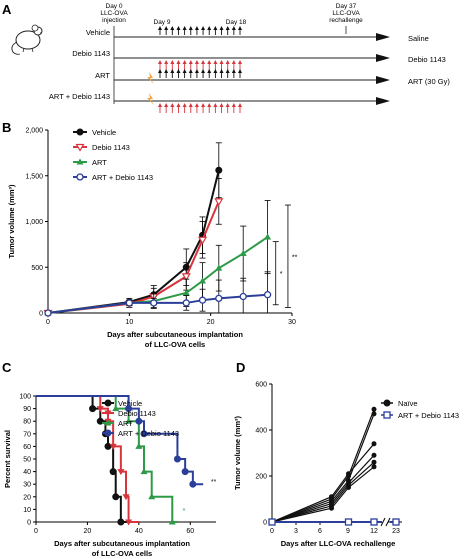 The width and height of the screenshot is (474, 559). What do you see at coordinates (36, 531) in the screenshot?
I see `x-tick-label: 0` at bounding box center [36, 531].